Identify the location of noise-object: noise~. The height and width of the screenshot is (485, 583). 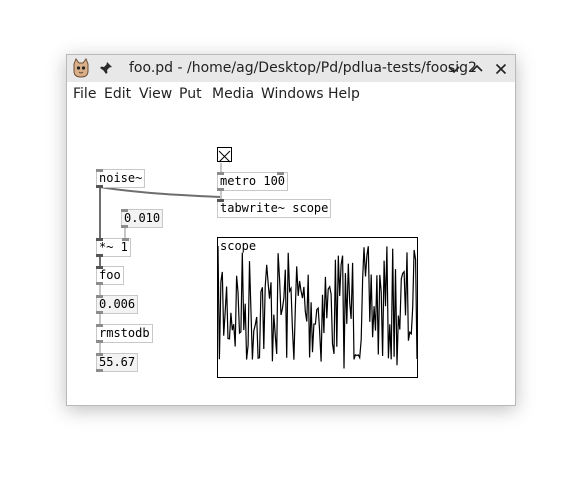
(121, 178).